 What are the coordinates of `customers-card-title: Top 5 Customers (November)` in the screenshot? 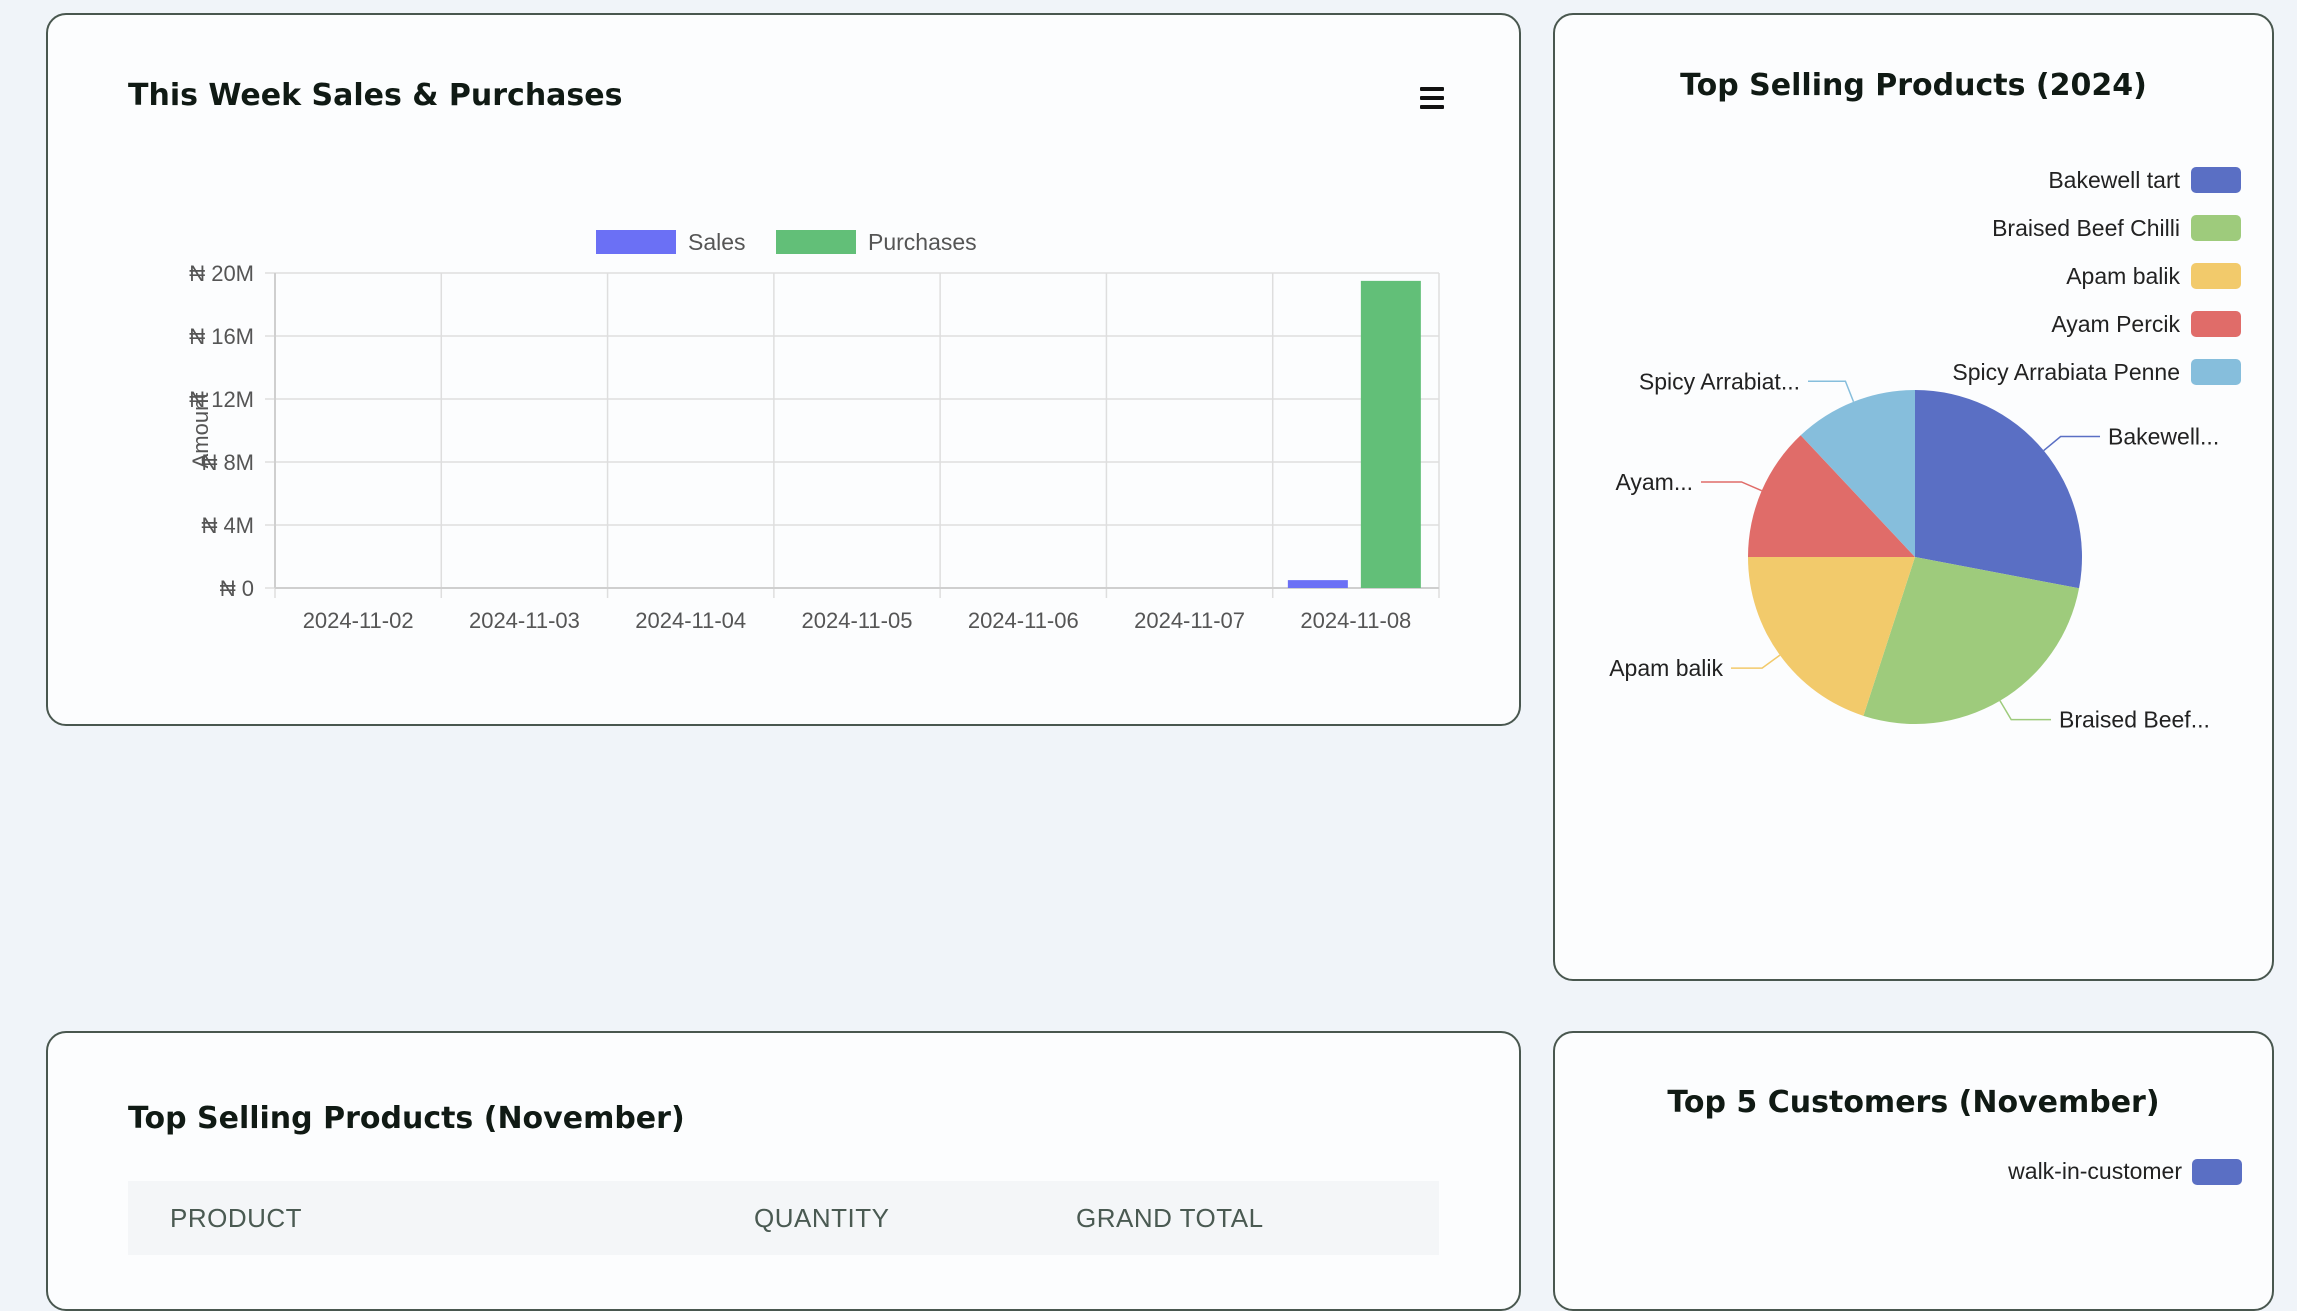 It's located at (1913, 1102).